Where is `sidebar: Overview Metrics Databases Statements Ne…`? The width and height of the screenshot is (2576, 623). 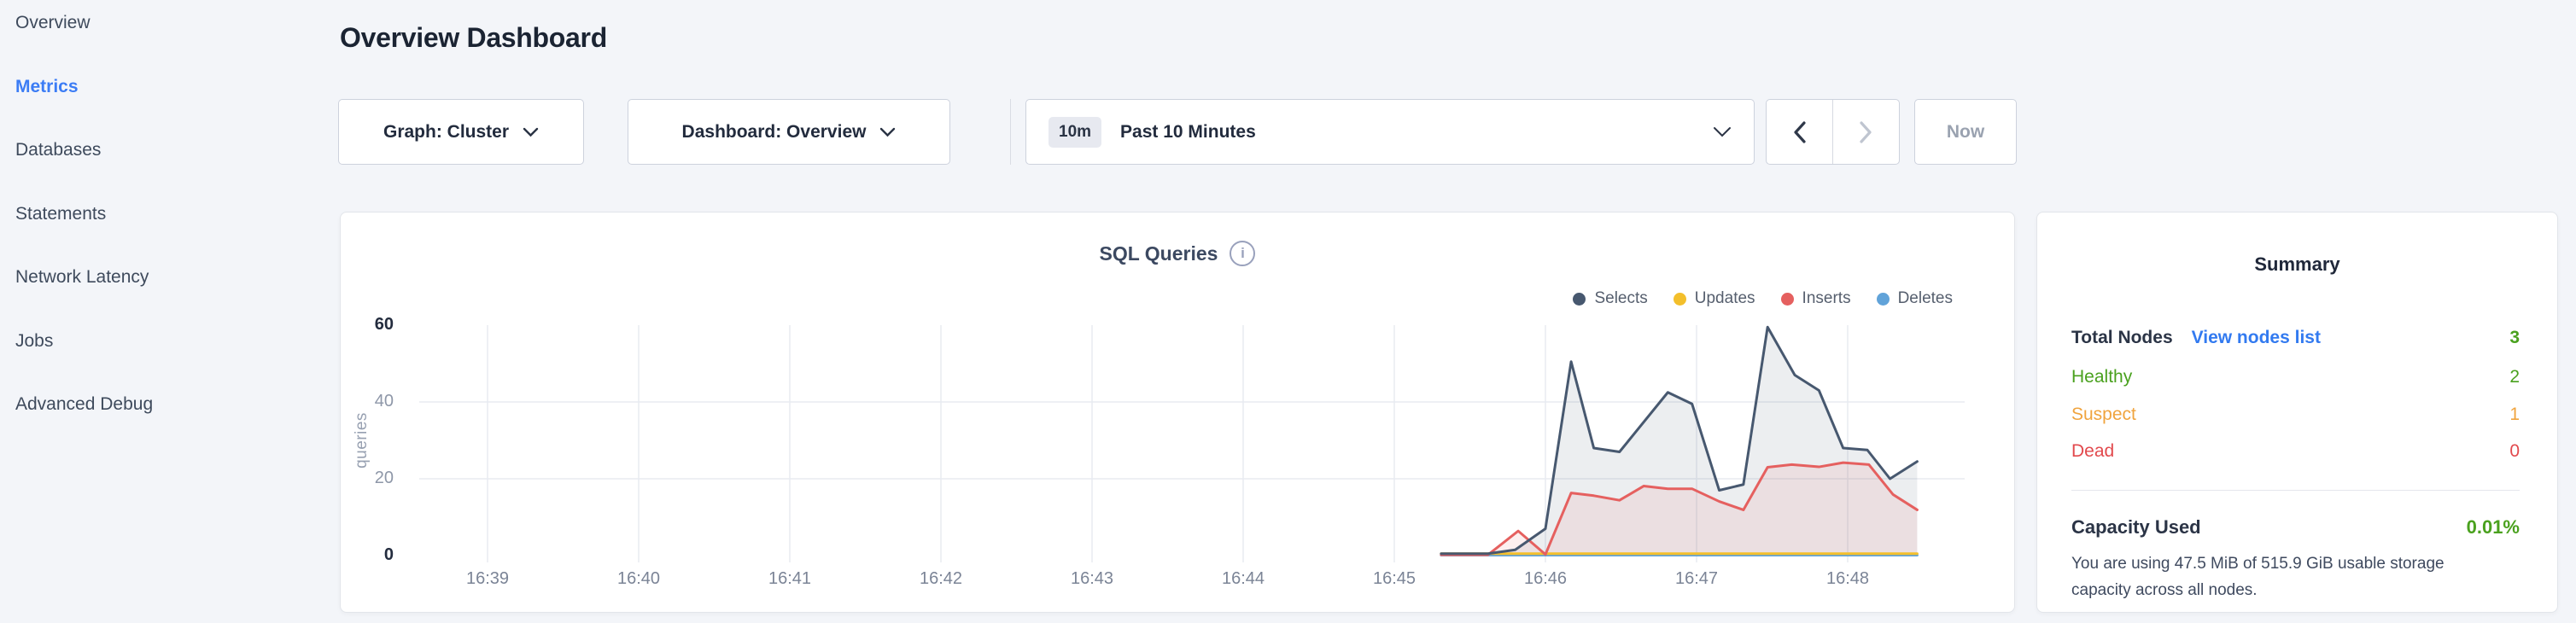
sidebar: Overview Metrics Databases Statements Ne… is located at coordinates (157, 311).